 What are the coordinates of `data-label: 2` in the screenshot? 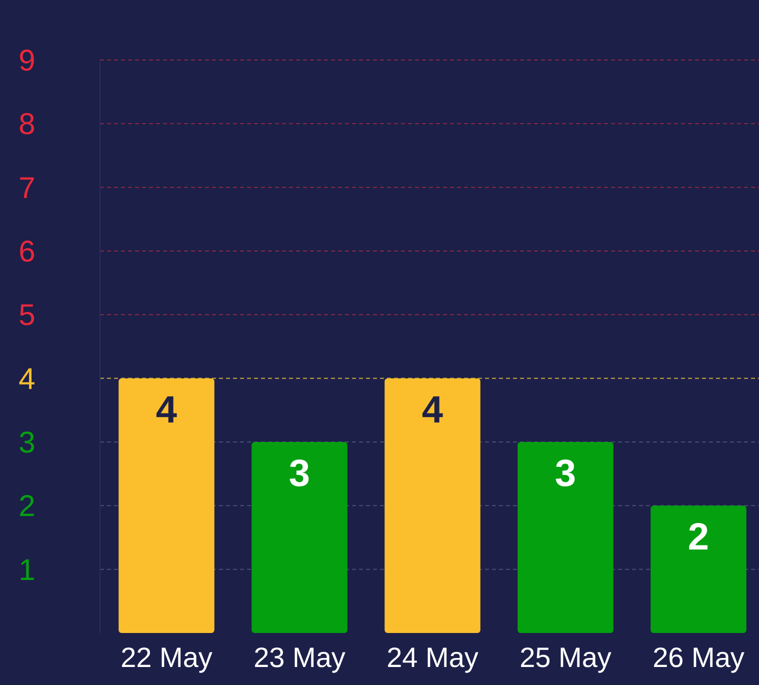 It's located at (699, 537).